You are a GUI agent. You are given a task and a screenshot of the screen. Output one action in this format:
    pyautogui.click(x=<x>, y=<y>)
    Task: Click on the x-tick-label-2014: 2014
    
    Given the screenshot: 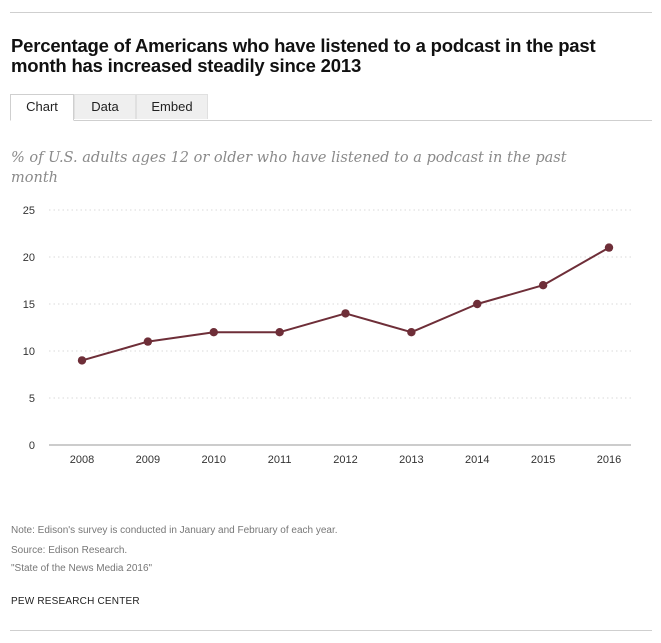 What is the action you would take?
    pyautogui.click(x=477, y=460)
    